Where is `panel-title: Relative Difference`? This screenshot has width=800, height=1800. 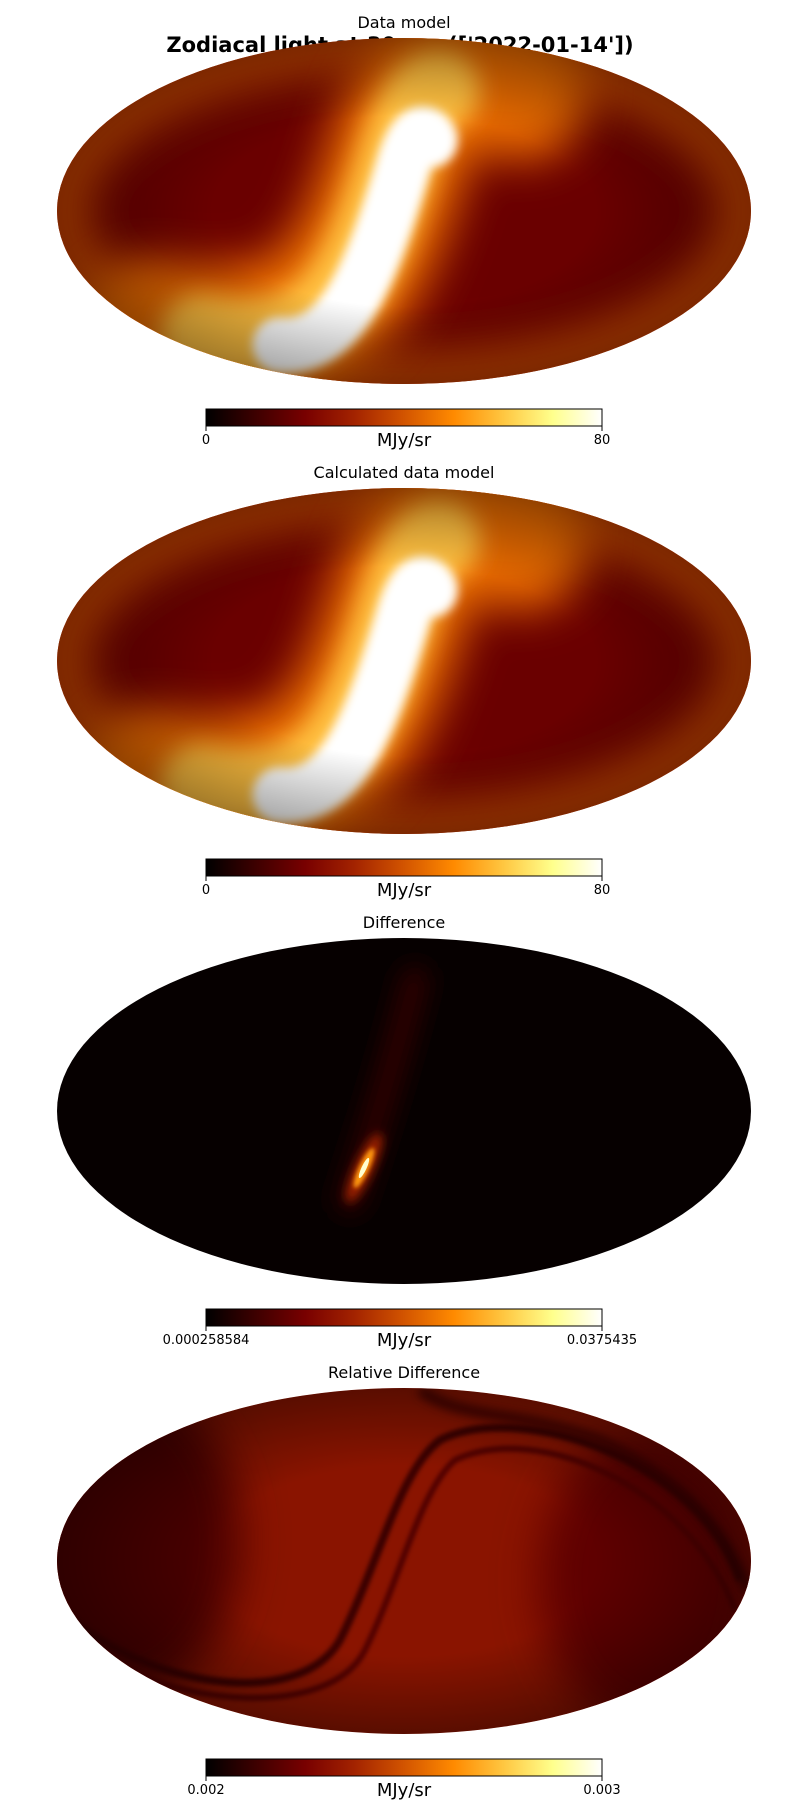
panel-title: Relative Difference is located at coordinates (404, 1372).